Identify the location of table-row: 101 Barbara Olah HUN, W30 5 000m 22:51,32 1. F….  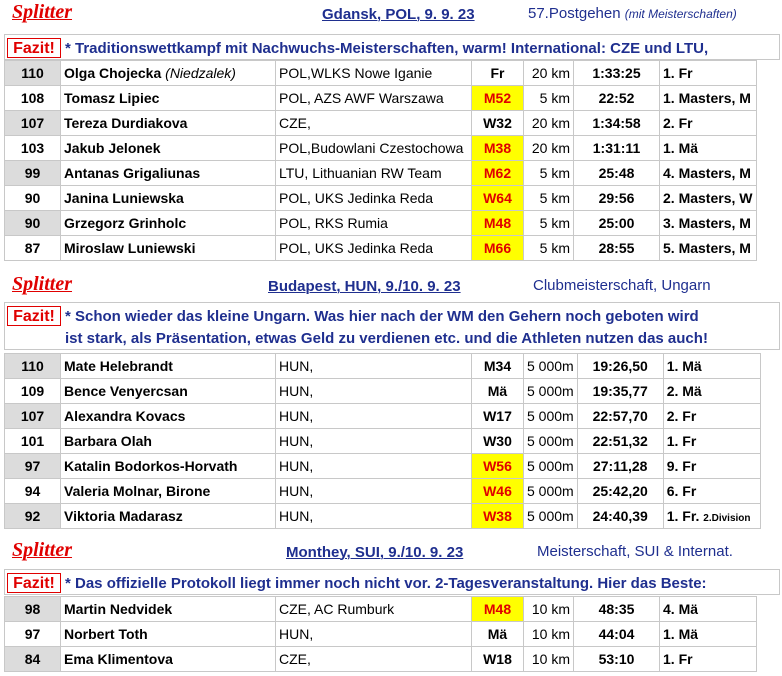
(382, 441).